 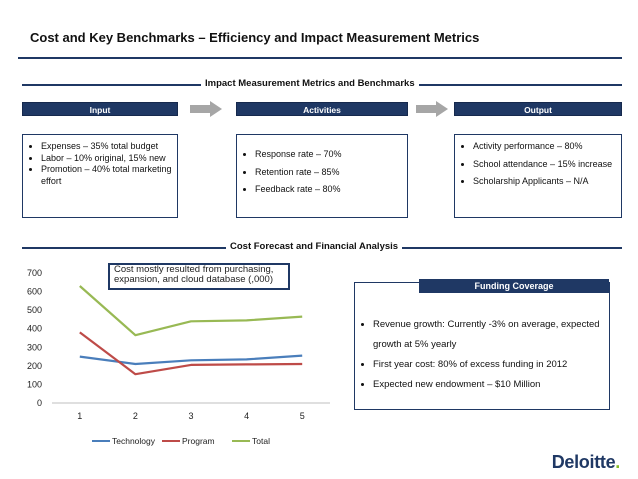 I want to click on output-bullet: Scholarship Applicants – N/A, so click(x=545, y=182).